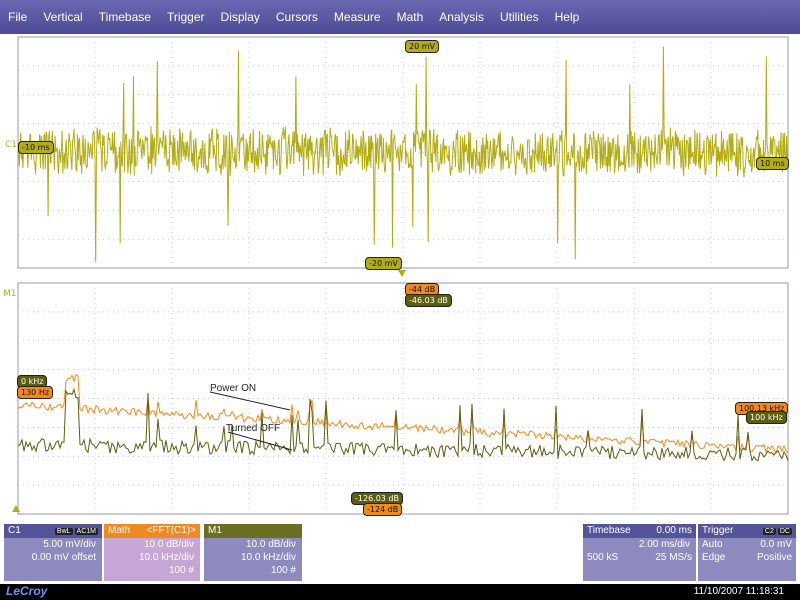 The width and height of the screenshot is (800, 600). Describe the element at coordinates (718, 530) in the screenshot. I see `trigger-panel-title: Trigger` at that location.